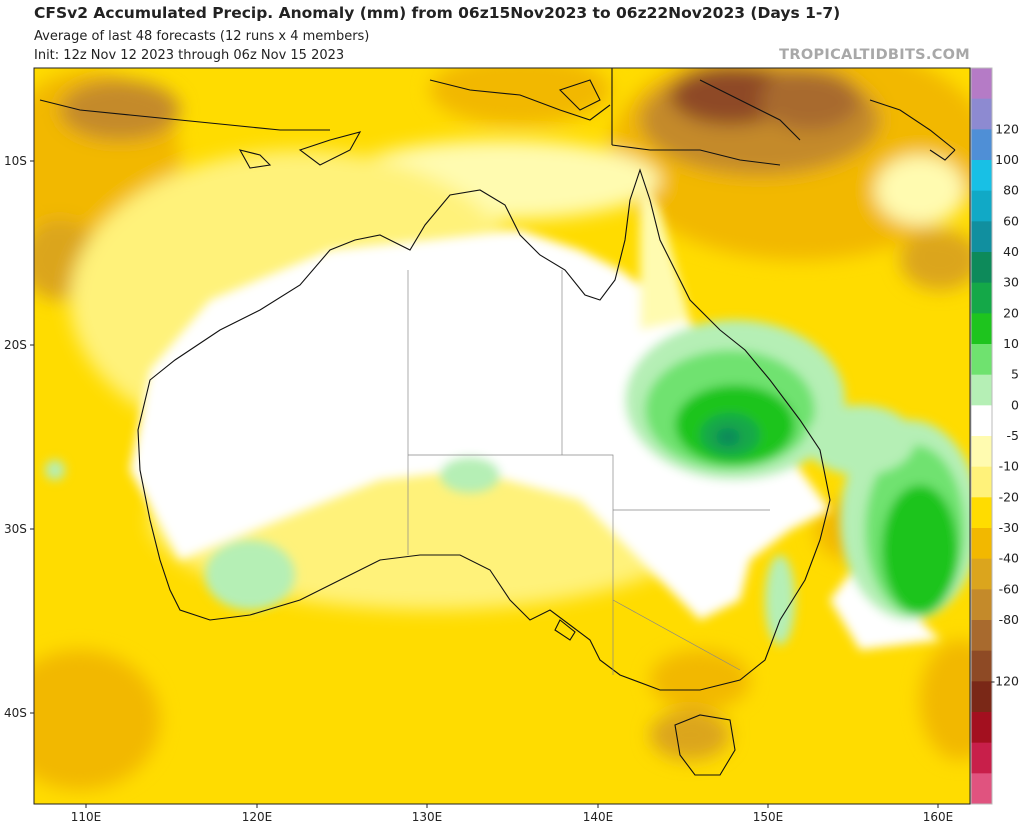 This screenshot has height=825, width=1024. I want to click on lat-label-20s: 20S, so click(15, 345).